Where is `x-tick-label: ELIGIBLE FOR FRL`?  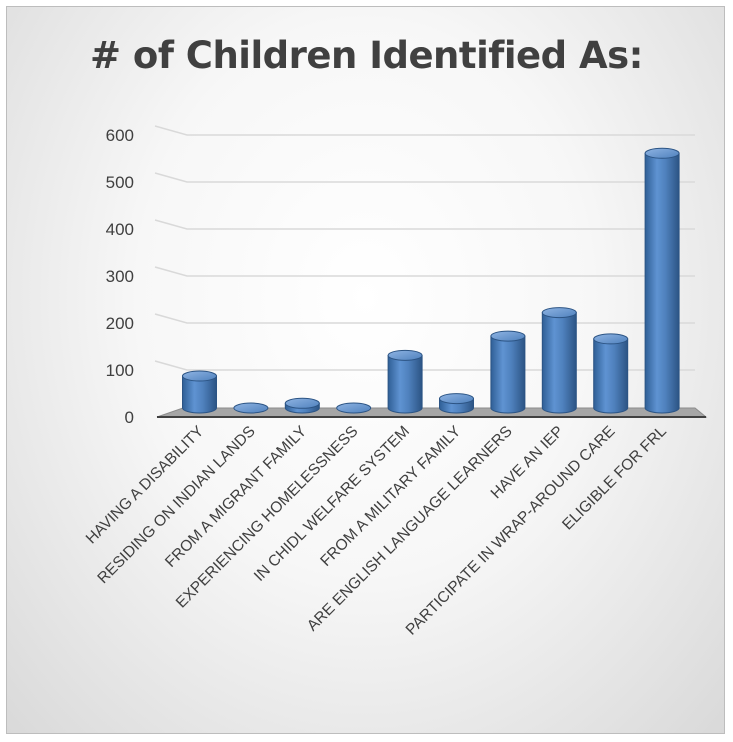 x-tick-label: ELIGIBLE FOR FRL is located at coordinates (614, 478).